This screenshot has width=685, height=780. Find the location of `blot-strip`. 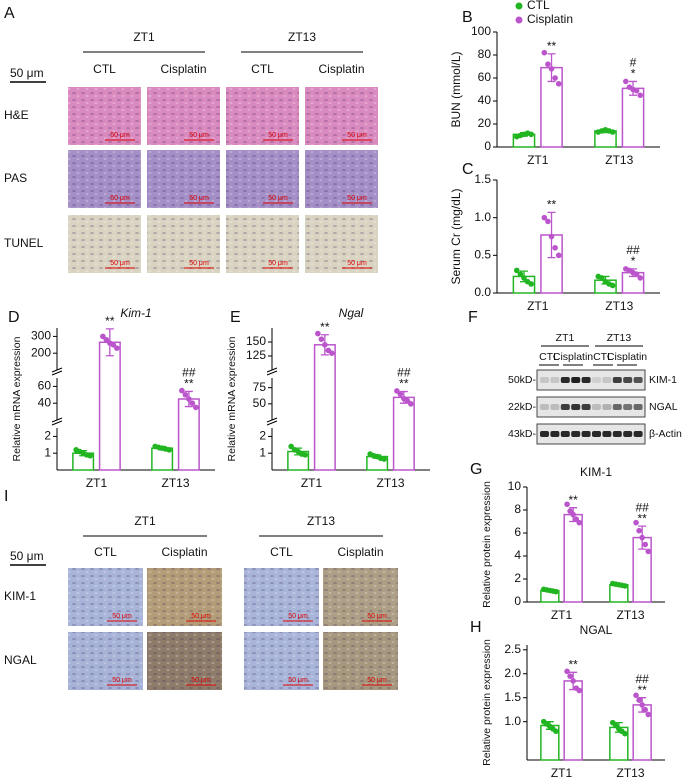

blot-strip is located at coordinates (591, 407).